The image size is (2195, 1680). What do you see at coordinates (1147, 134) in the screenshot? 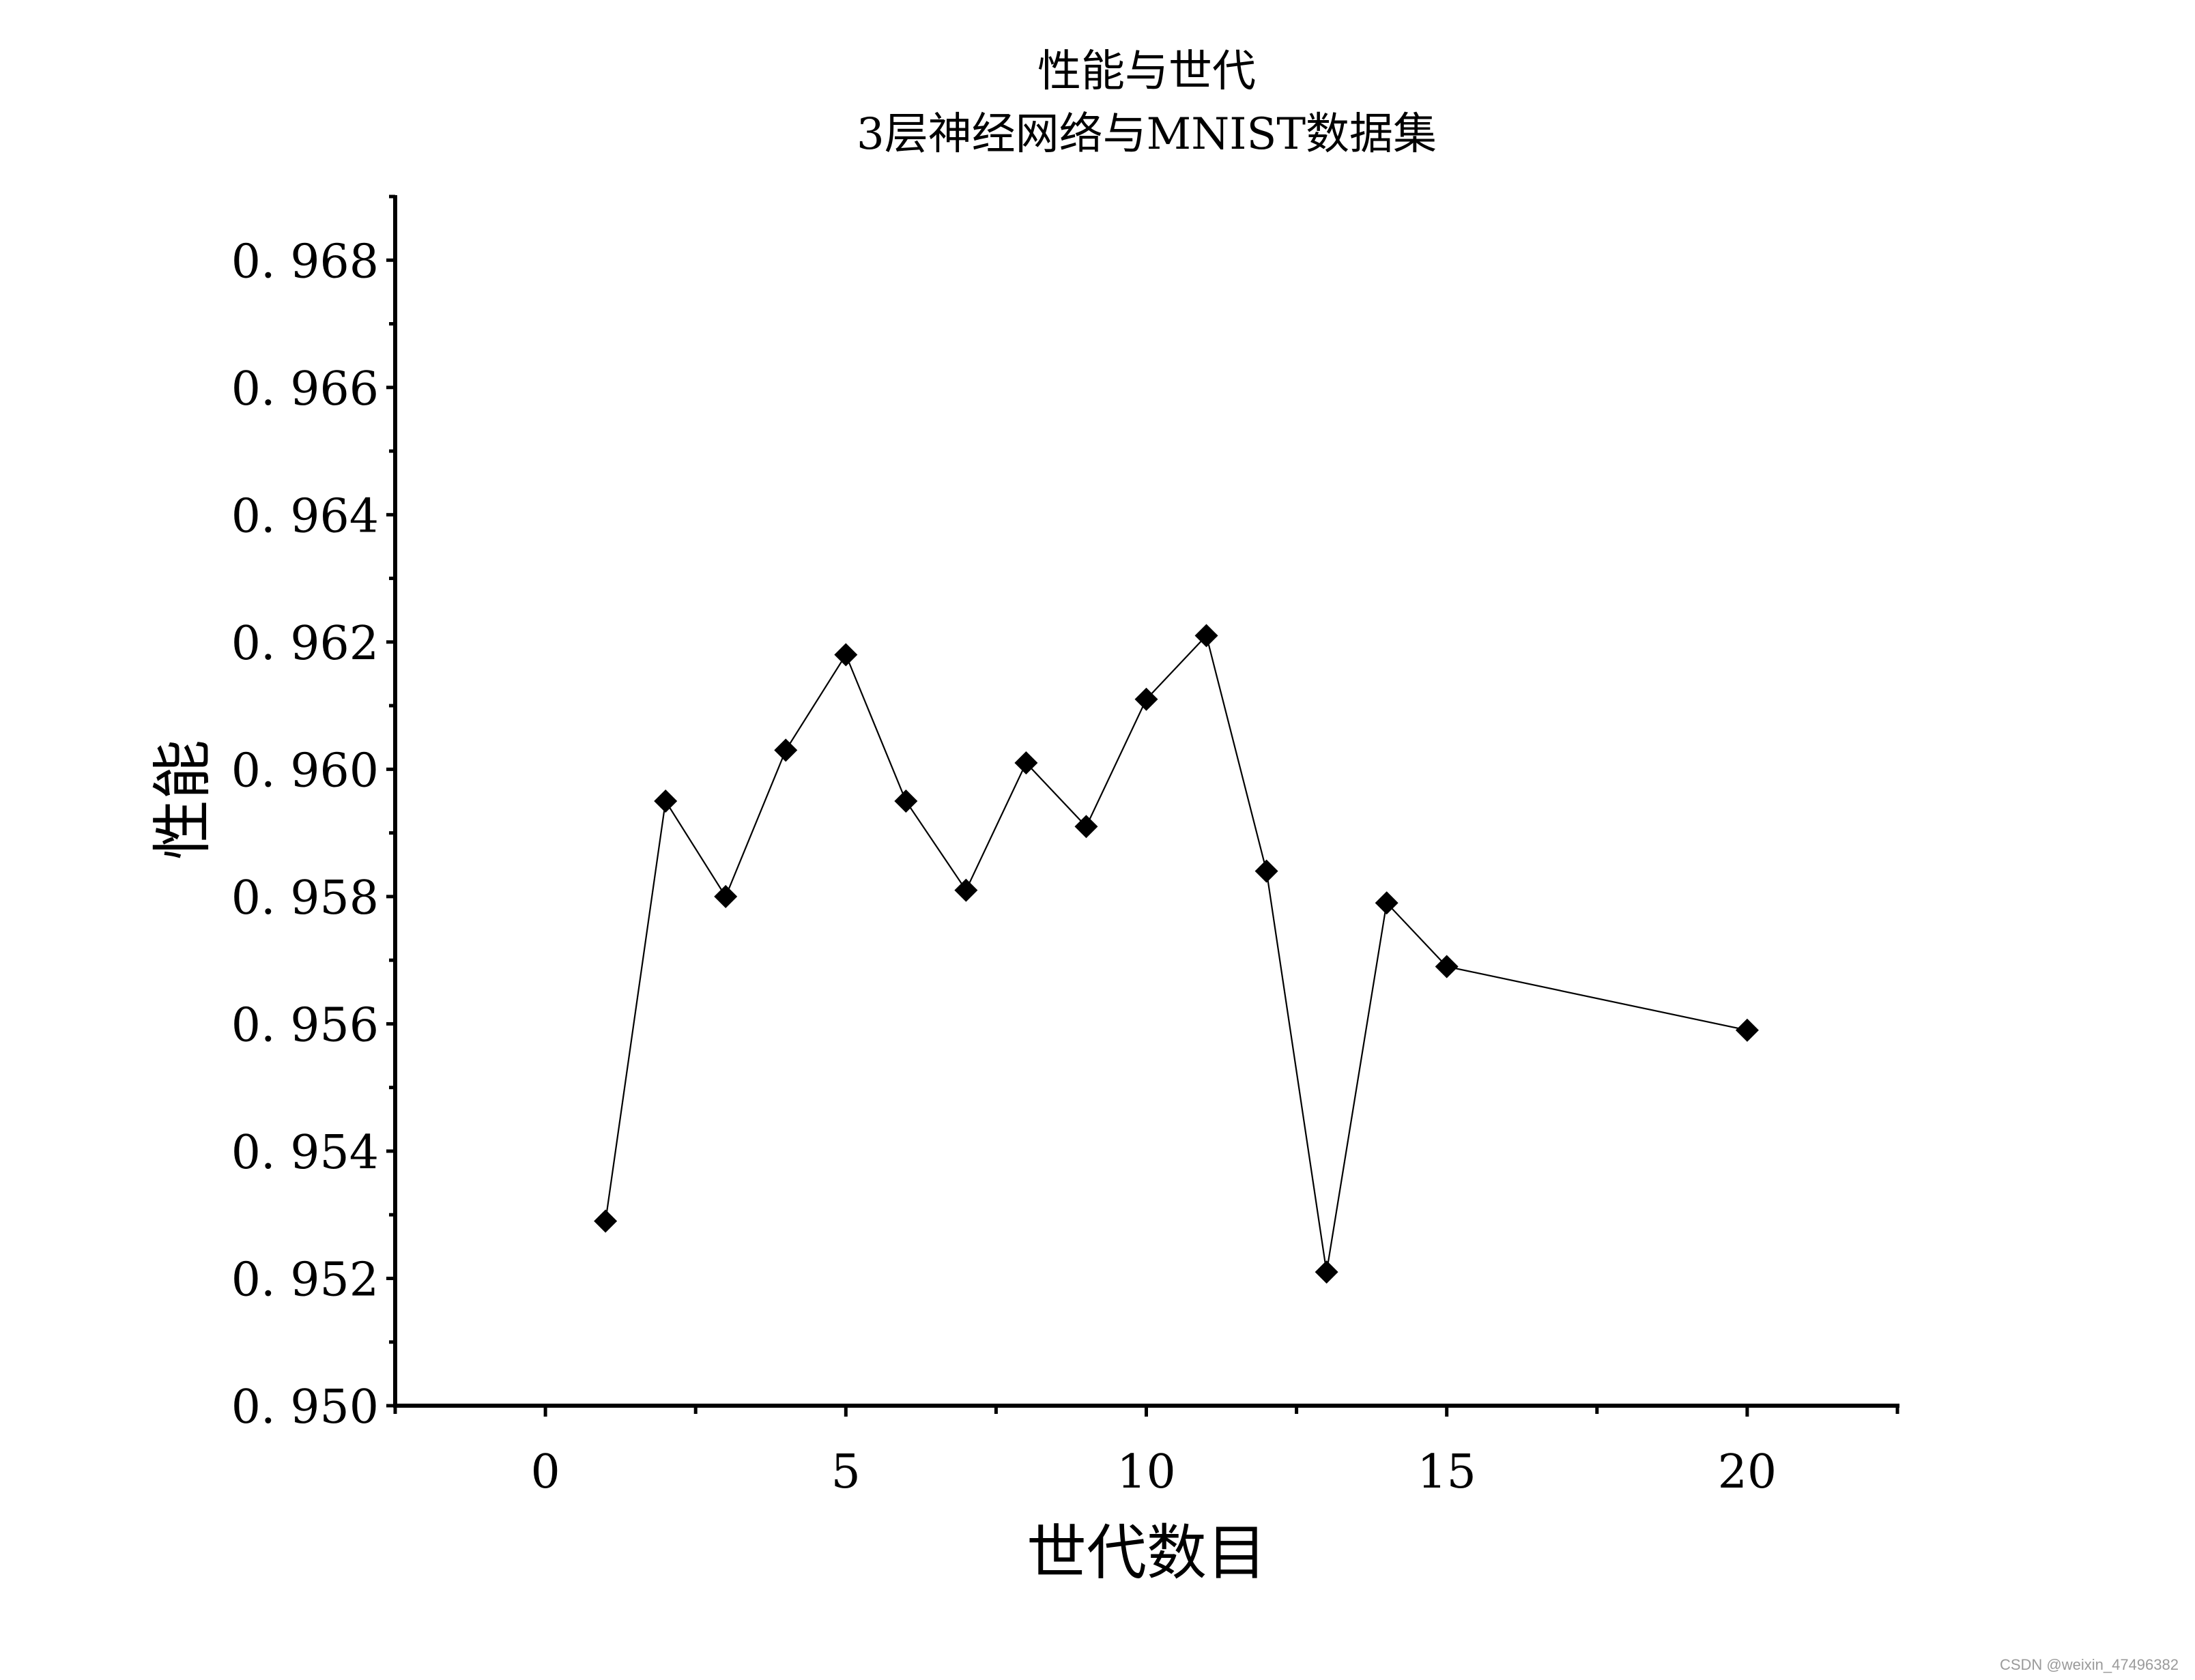
I see `chart-subtitle: 3层神经网络与MNIST数据集` at bounding box center [1147, 134].